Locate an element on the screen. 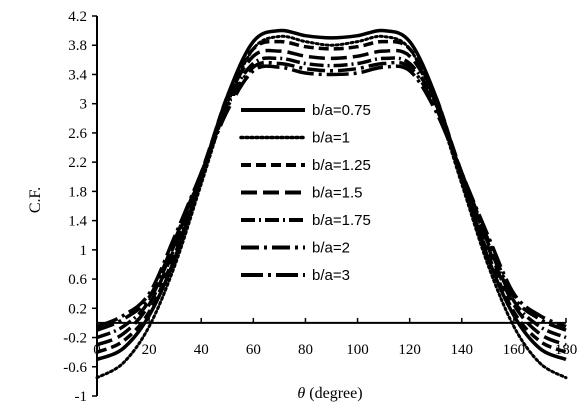 This screenshot has width=584, height=408. legend-label-4: b/a=1.5 is located at coordinates (337, 193).